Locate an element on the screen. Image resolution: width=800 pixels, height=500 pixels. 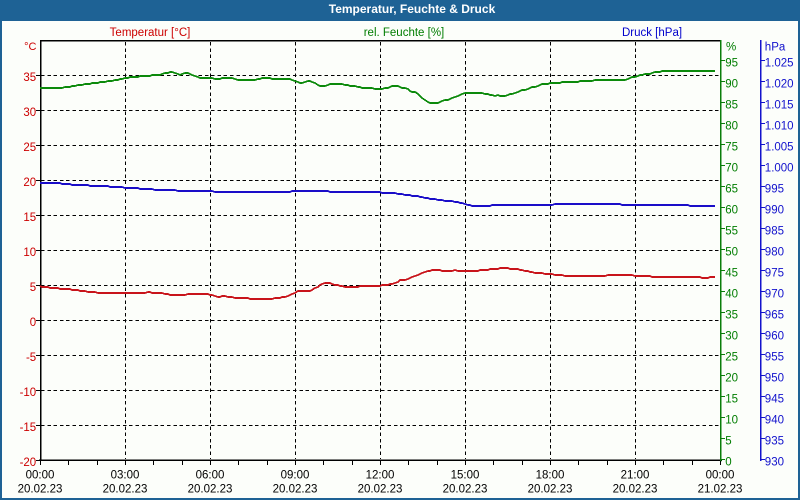
svg-text: 990 is located at coordinates (774, 211).